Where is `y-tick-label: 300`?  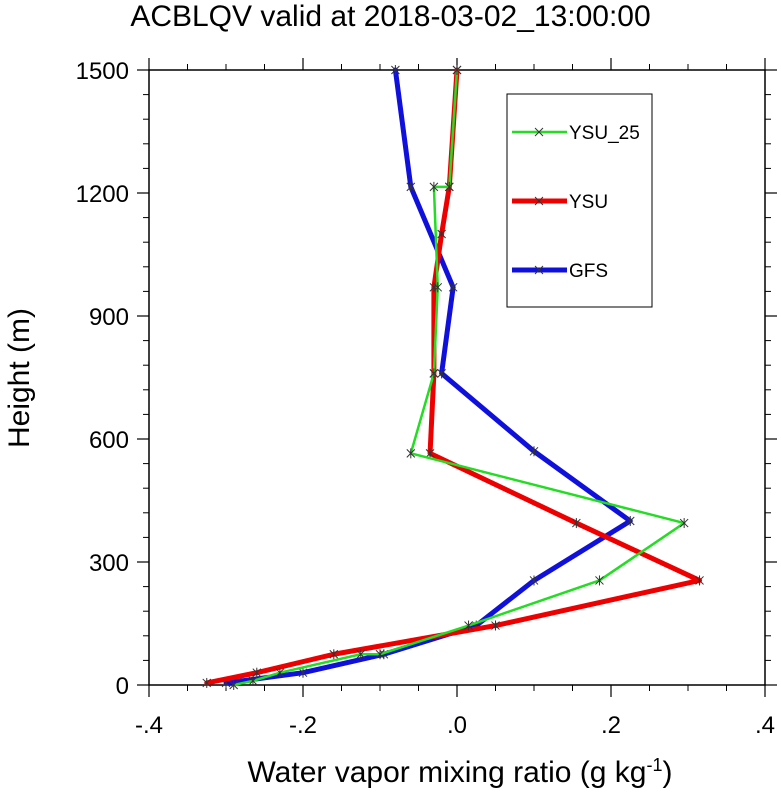 y-tick-label: 300 is located at coordinates (109, 563).